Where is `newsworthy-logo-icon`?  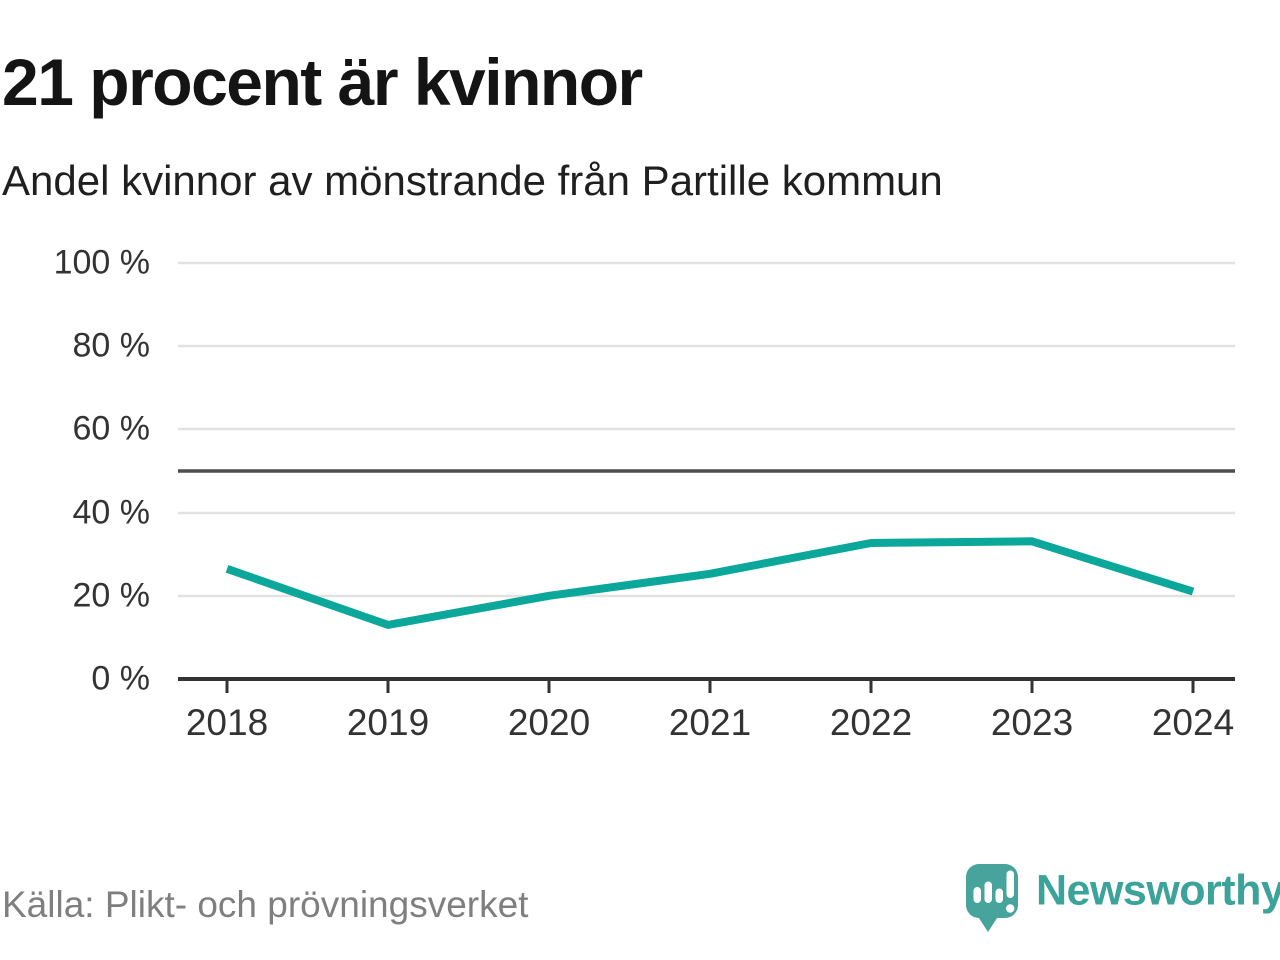
newsworthy-logo-icon is located at coordinates (992, 898).